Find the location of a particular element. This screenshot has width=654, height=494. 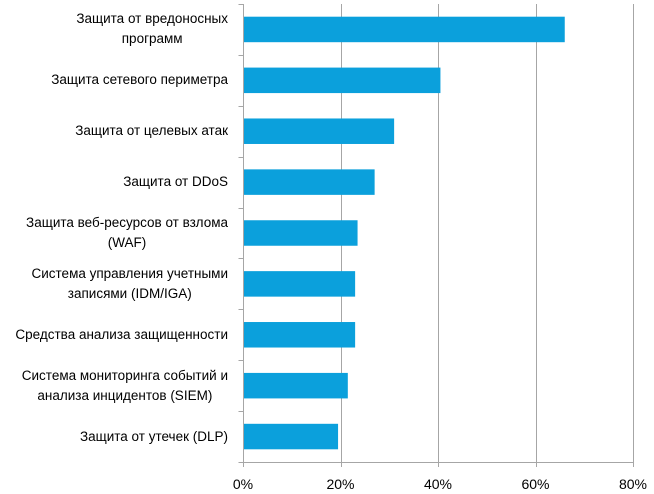

category-label-line: Защита веб-ресурсов от взлома is located at coordinates (127, 222).